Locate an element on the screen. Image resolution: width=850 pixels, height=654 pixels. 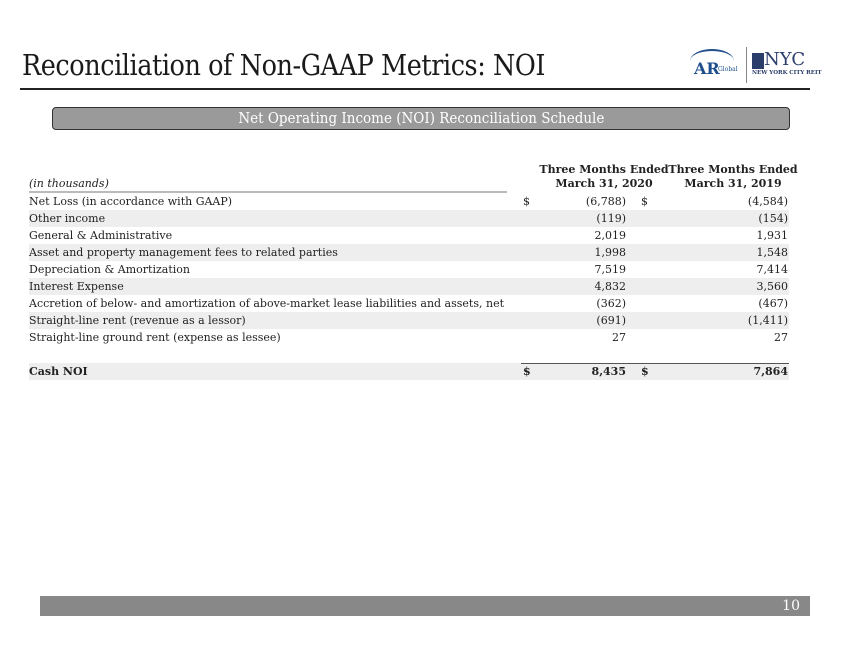
value-2020: (119) is located at coordinates (611, 218).